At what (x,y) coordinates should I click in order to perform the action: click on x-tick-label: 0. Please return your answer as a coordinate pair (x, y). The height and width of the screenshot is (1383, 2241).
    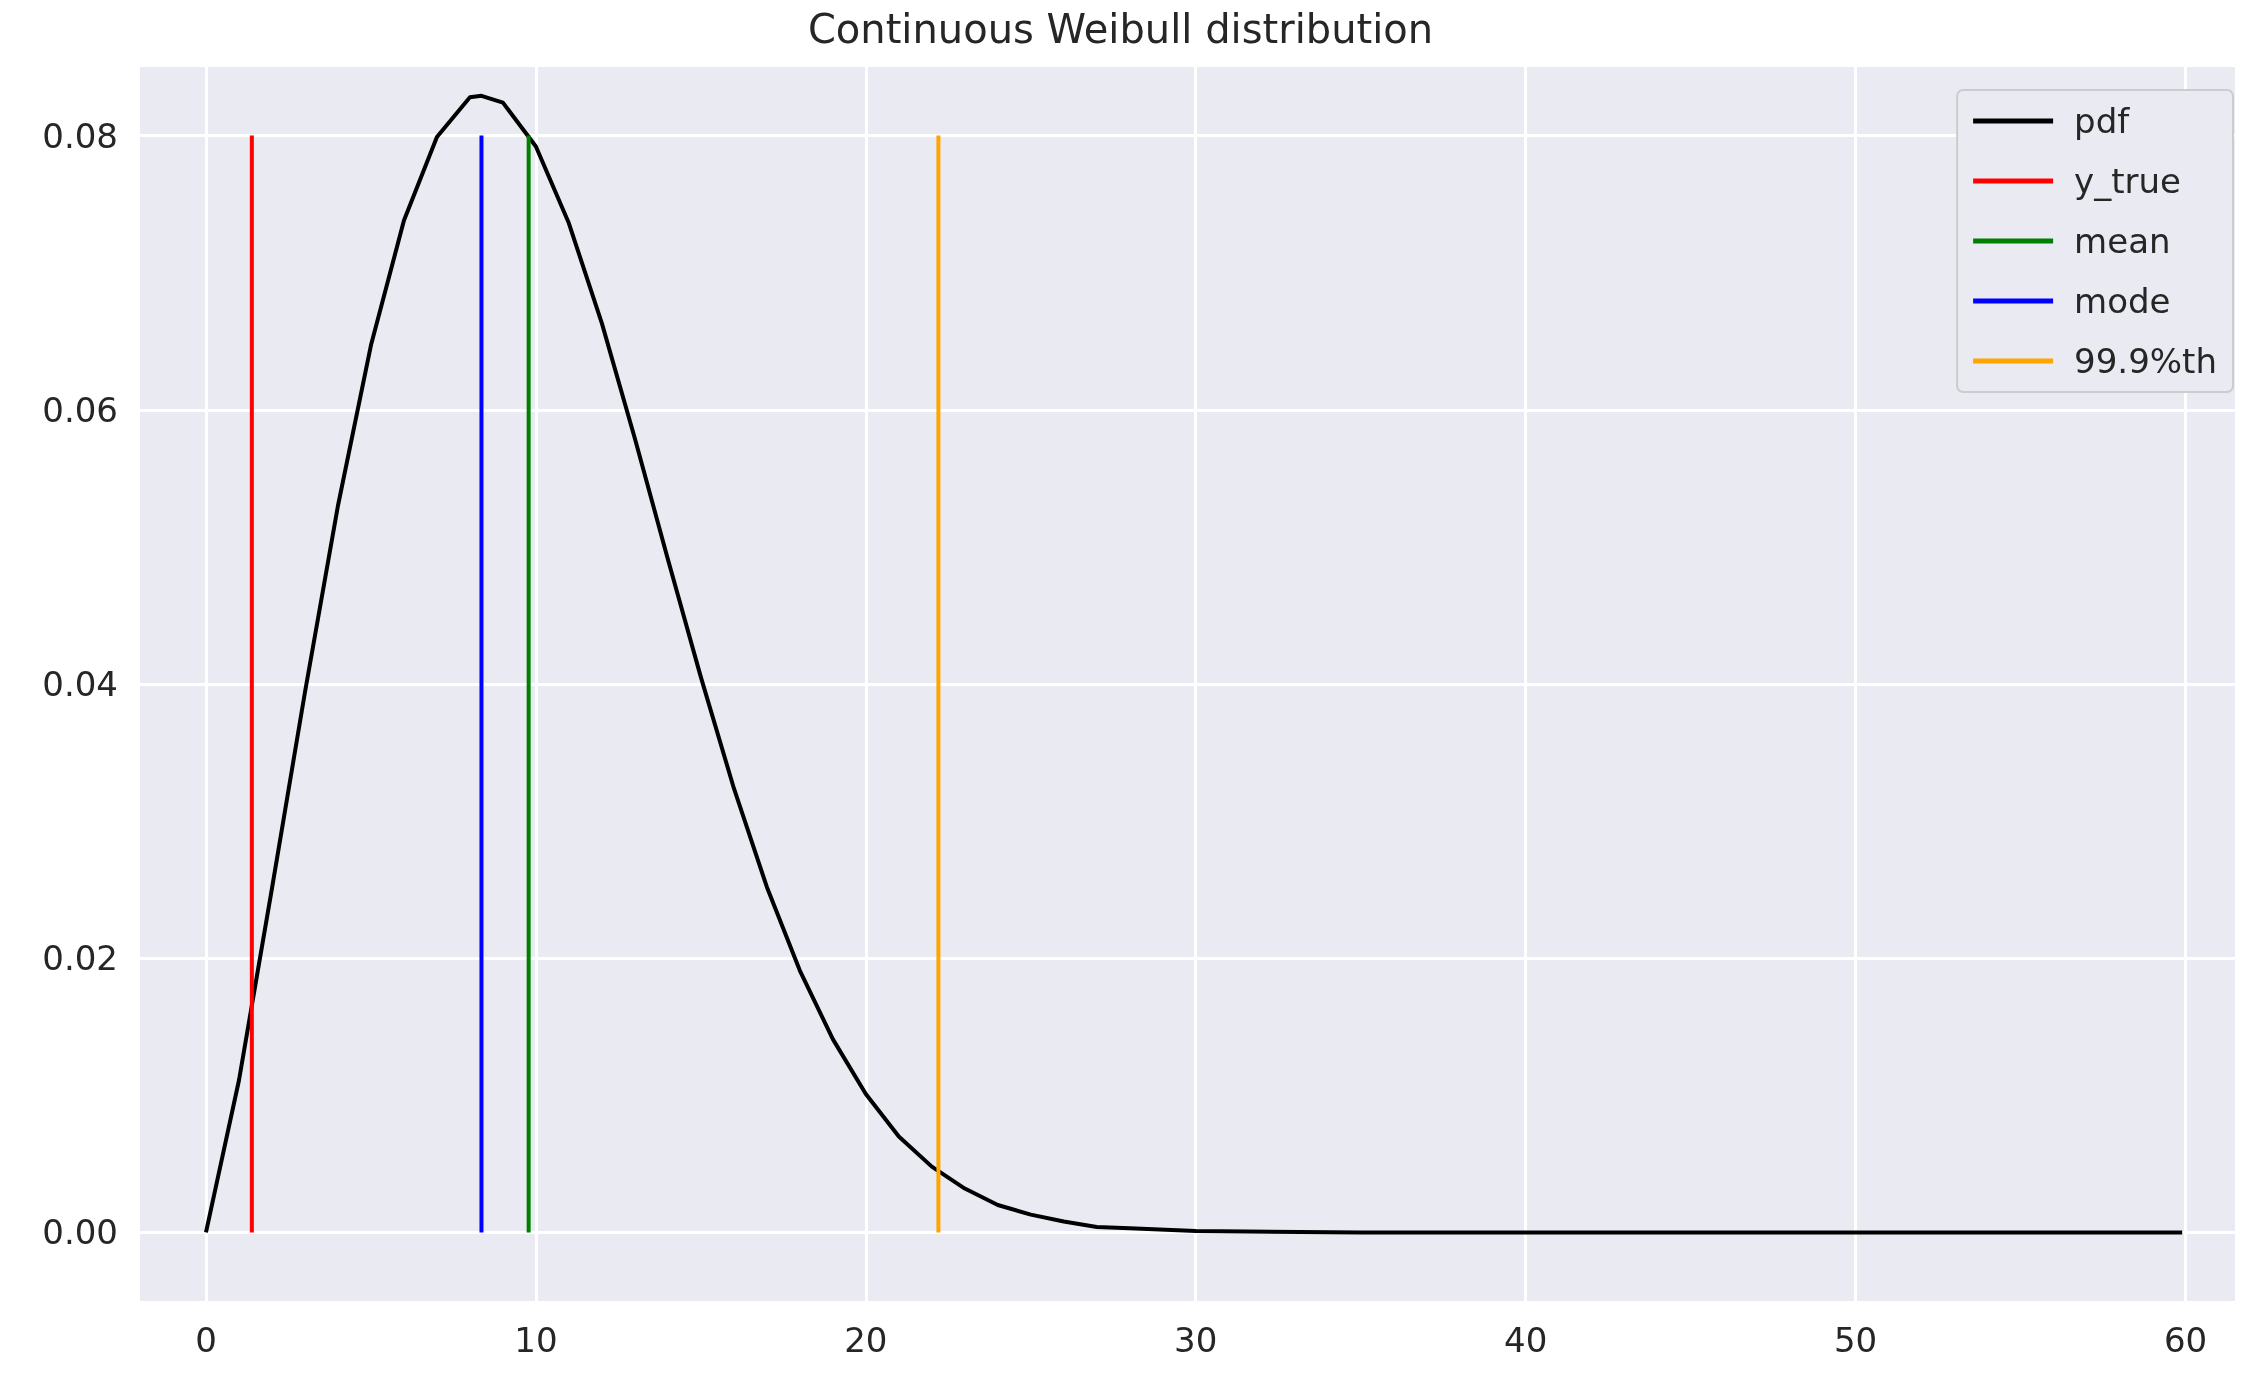
    Looking at the image, I should click on (206, 1340).